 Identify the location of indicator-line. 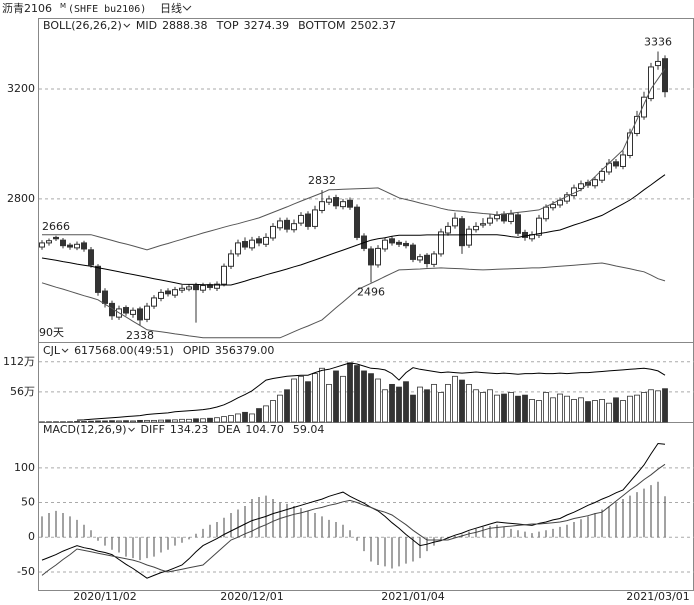
(371, 391).